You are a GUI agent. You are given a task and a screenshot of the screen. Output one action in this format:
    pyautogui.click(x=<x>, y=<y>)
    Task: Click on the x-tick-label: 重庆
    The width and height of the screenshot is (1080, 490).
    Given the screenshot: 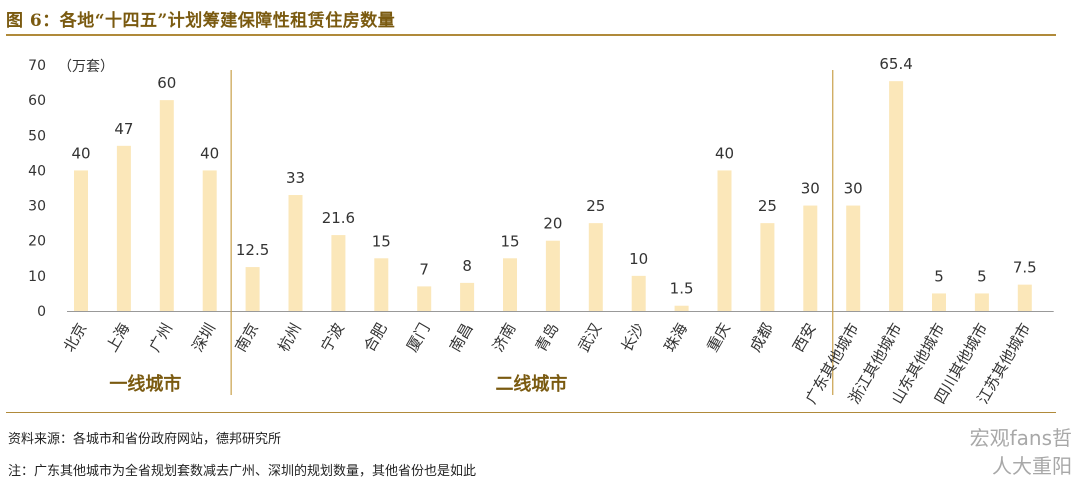 What is the action you would take?
    pyautogui.click(x=718, y=337)
    